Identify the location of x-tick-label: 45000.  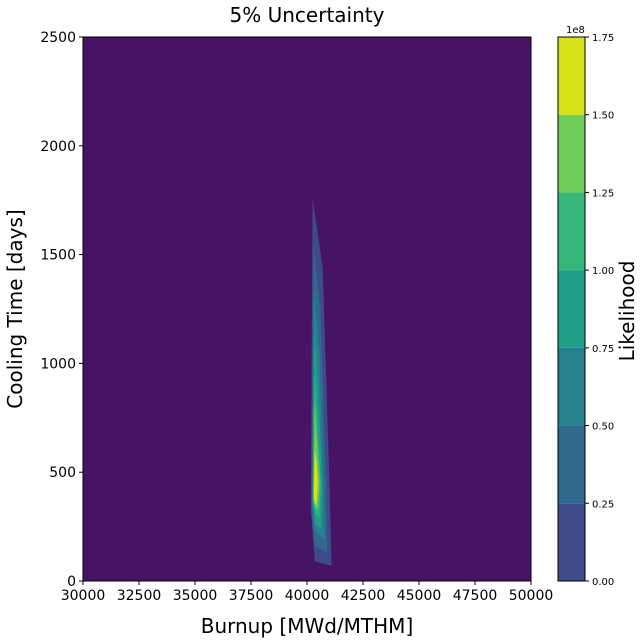
(419, 596).